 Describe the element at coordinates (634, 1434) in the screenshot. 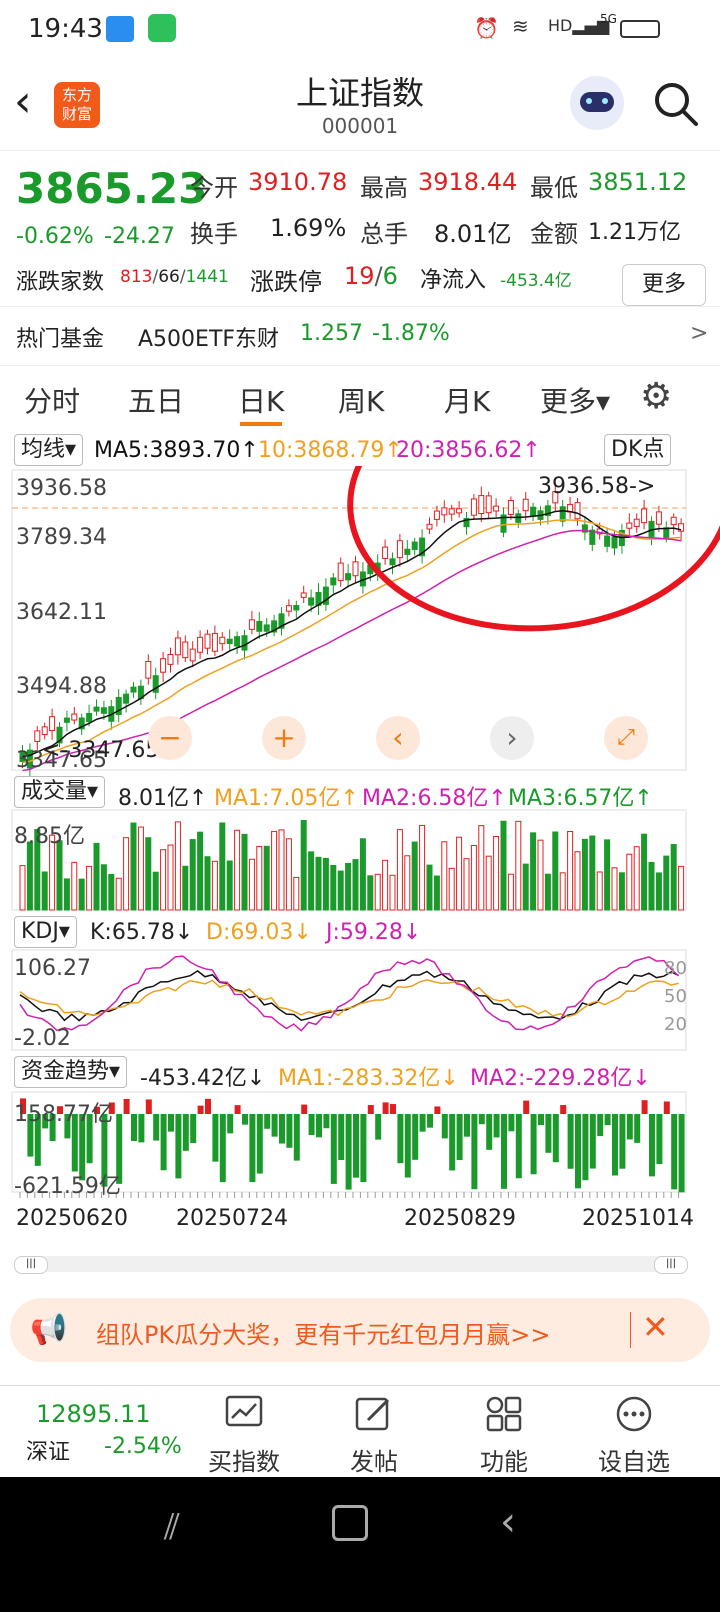

I see `nav-add-watchlist: 设自选` at that location.